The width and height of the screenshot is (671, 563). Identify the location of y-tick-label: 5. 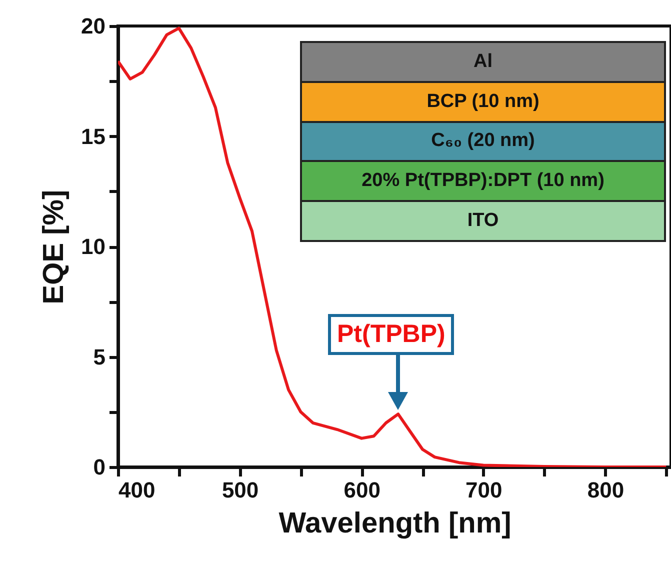
(99, 357).